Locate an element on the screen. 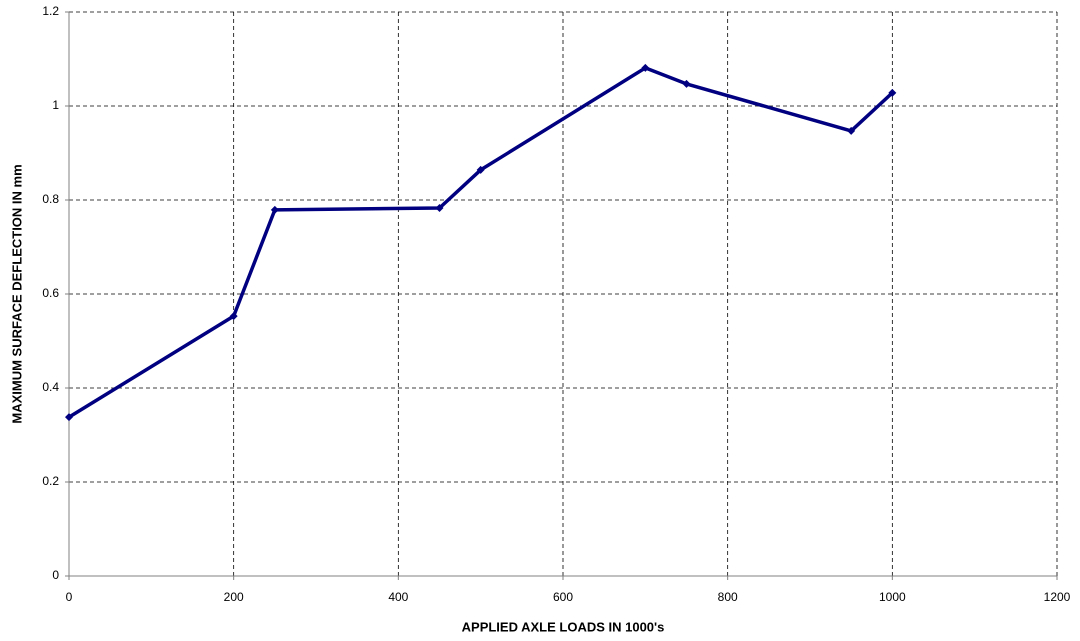  x-tick-label: 1000 is located at coordinates (892, 597).